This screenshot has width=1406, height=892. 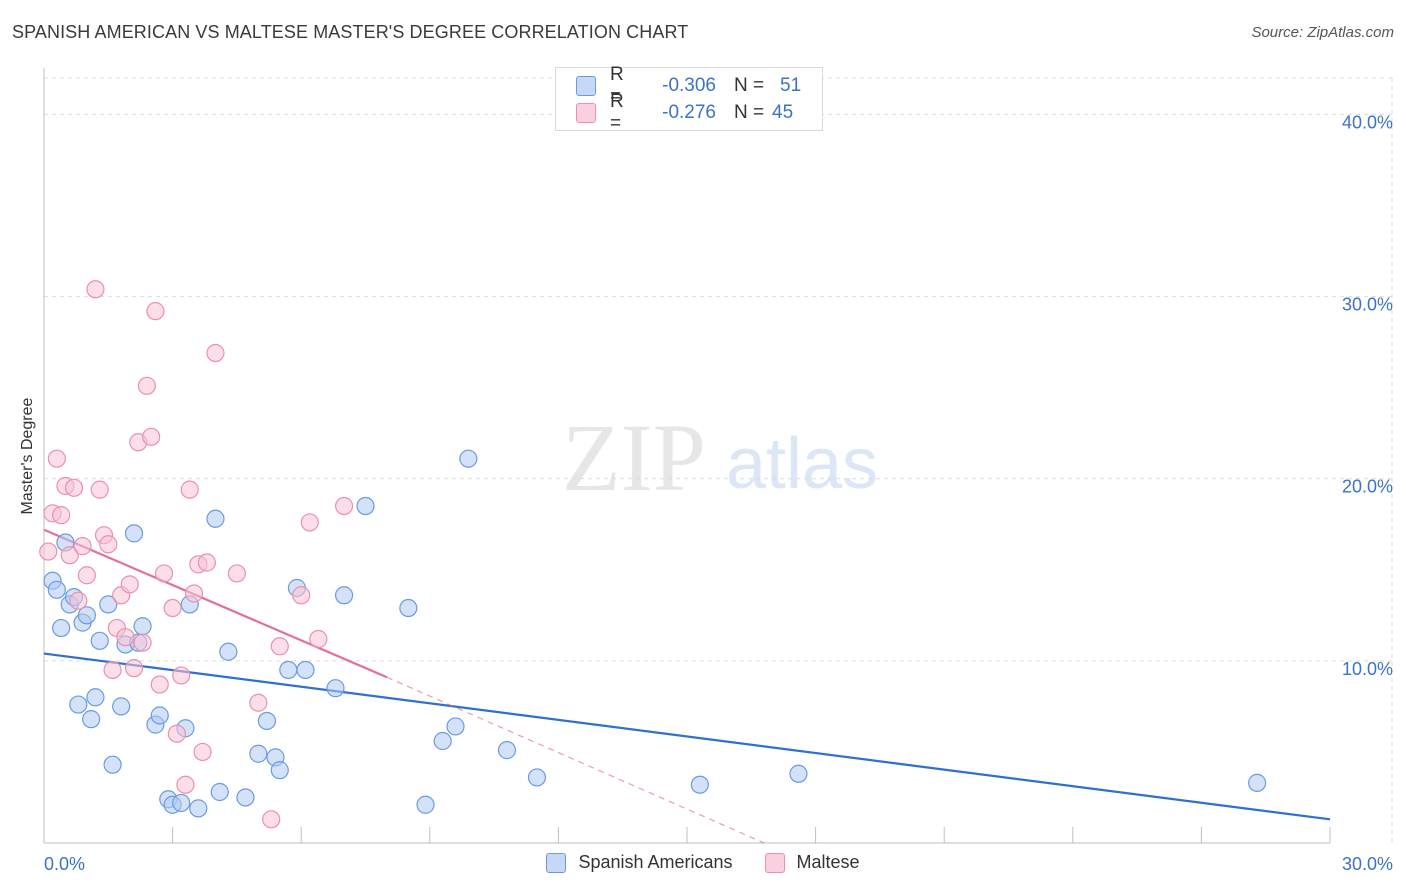 I want to click on y-tick-label: 40.0%, so click(x=1367, y=122).